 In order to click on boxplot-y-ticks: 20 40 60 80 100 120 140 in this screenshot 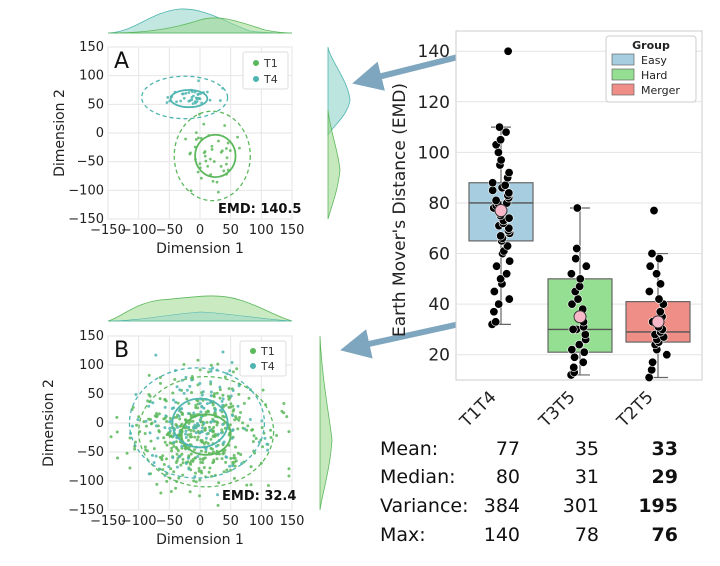, I will do `click(434, 203)`.